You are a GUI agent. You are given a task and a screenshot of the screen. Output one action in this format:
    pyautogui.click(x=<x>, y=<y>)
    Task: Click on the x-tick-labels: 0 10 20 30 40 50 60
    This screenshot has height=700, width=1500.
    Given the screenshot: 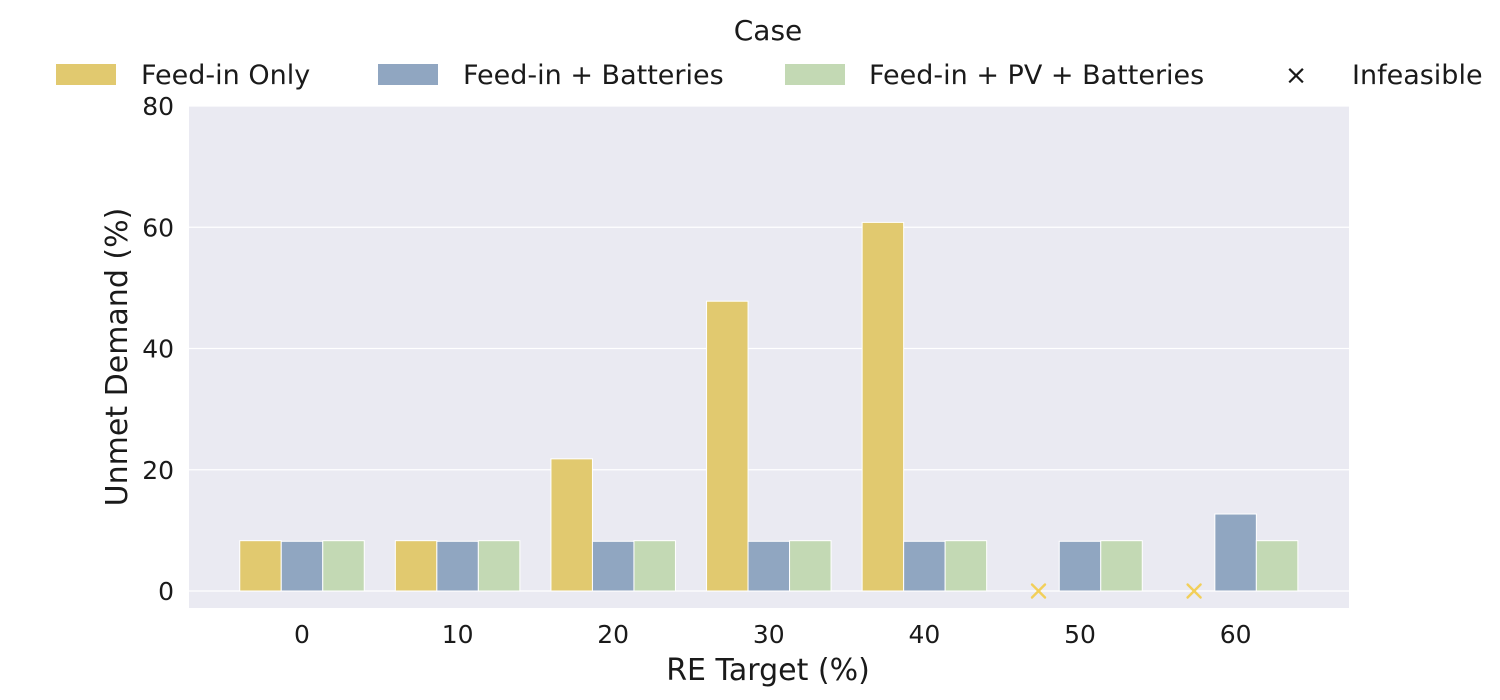 What is the action you would take?
    pyautogui.click(x=772, y=634)
    